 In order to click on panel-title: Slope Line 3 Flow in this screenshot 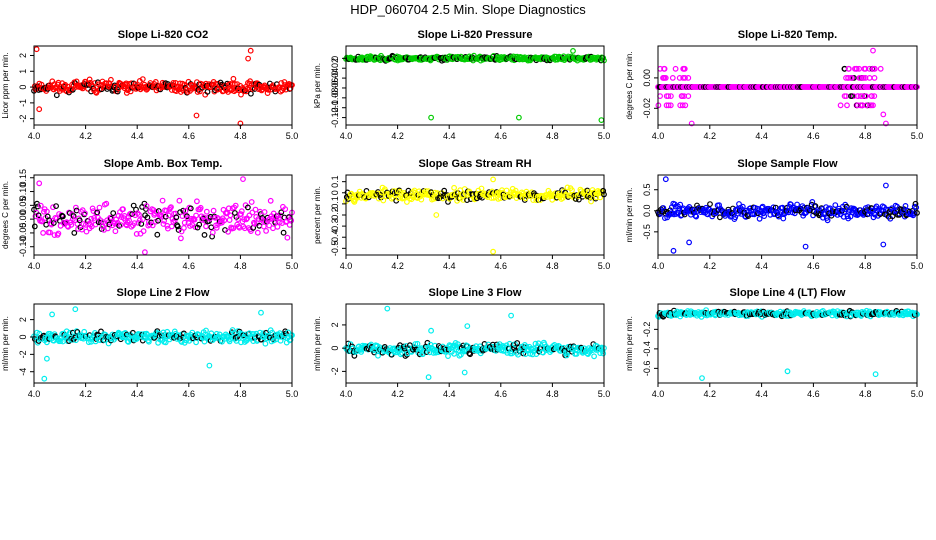, I will do `click(475, 293)`.